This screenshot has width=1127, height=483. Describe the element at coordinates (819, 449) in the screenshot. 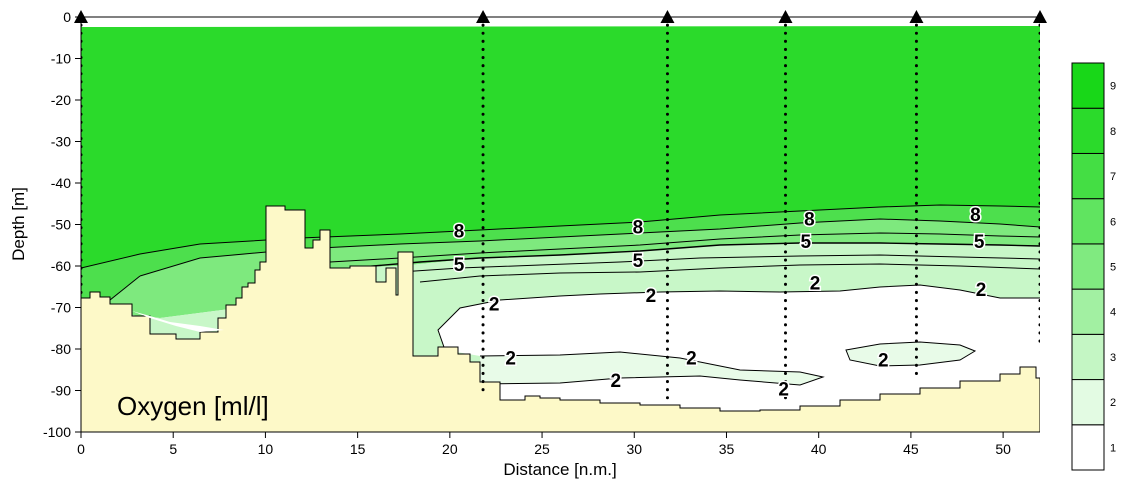

I see `x-tick-label: 40` at that location.